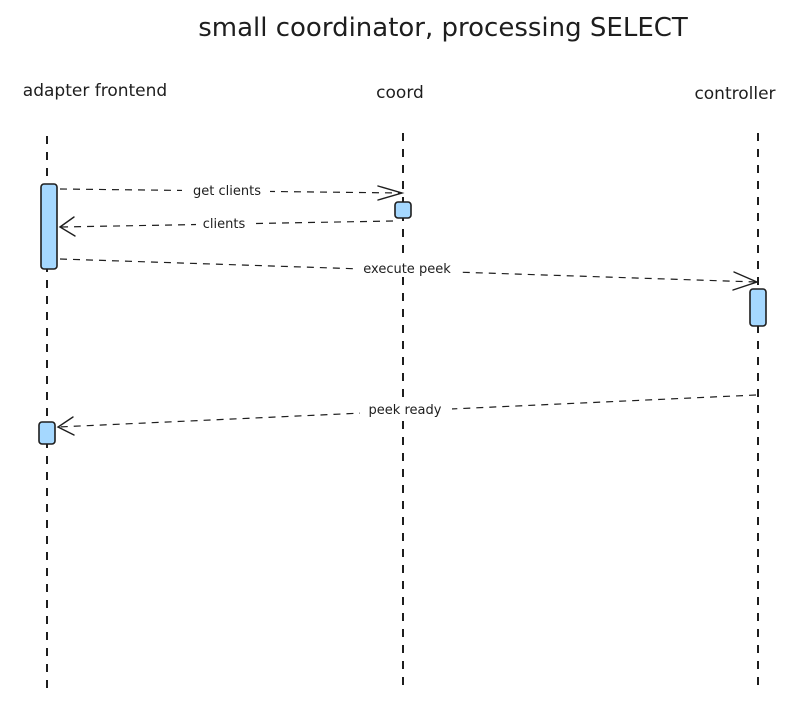 The width and height of the screenshot is (791, 701). I want to click on message-execute-peek-label: execute peek, so click(407, 269).